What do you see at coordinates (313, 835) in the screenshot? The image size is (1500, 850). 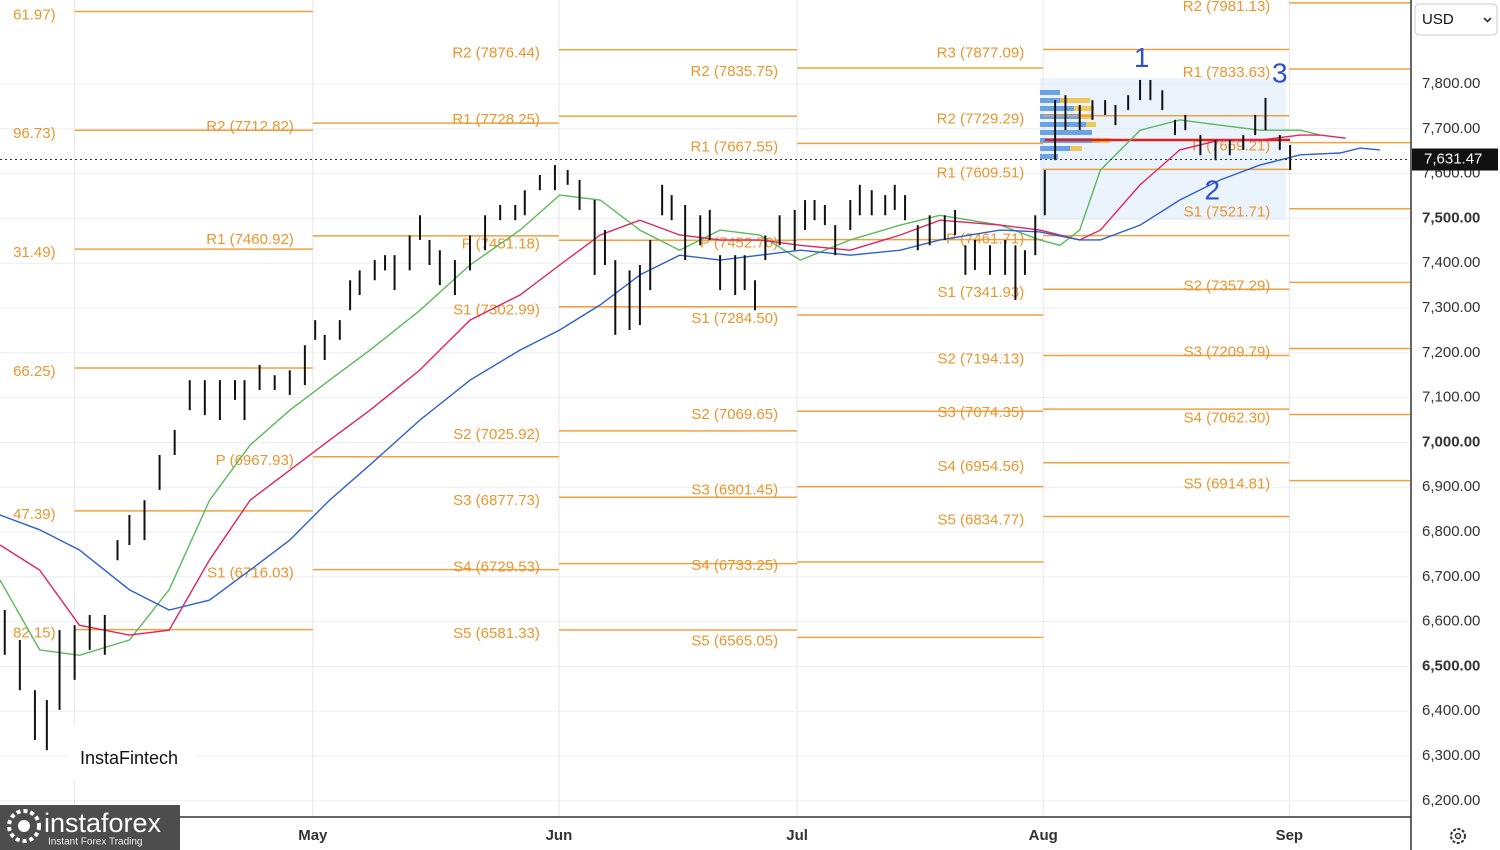 I see `x-tick-label: May` at bounding box center [313, 835].